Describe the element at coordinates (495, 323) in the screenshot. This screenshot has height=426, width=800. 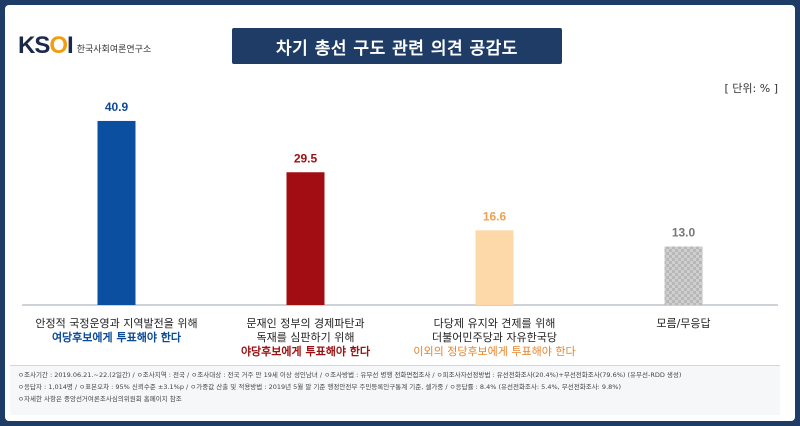
I see `category-label-3-line-1: 다당제 유지와 견제를 위해` at that location.